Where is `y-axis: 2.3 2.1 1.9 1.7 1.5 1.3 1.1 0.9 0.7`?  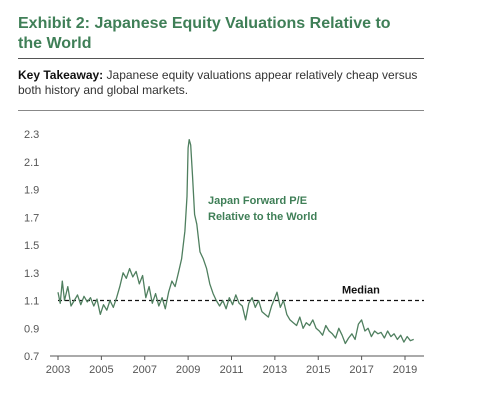
y-axis: 2.3 2.1 1.9 1.7 1.5 1.3 1.1 0.9 0.7 is located at coordinates (31, 246).